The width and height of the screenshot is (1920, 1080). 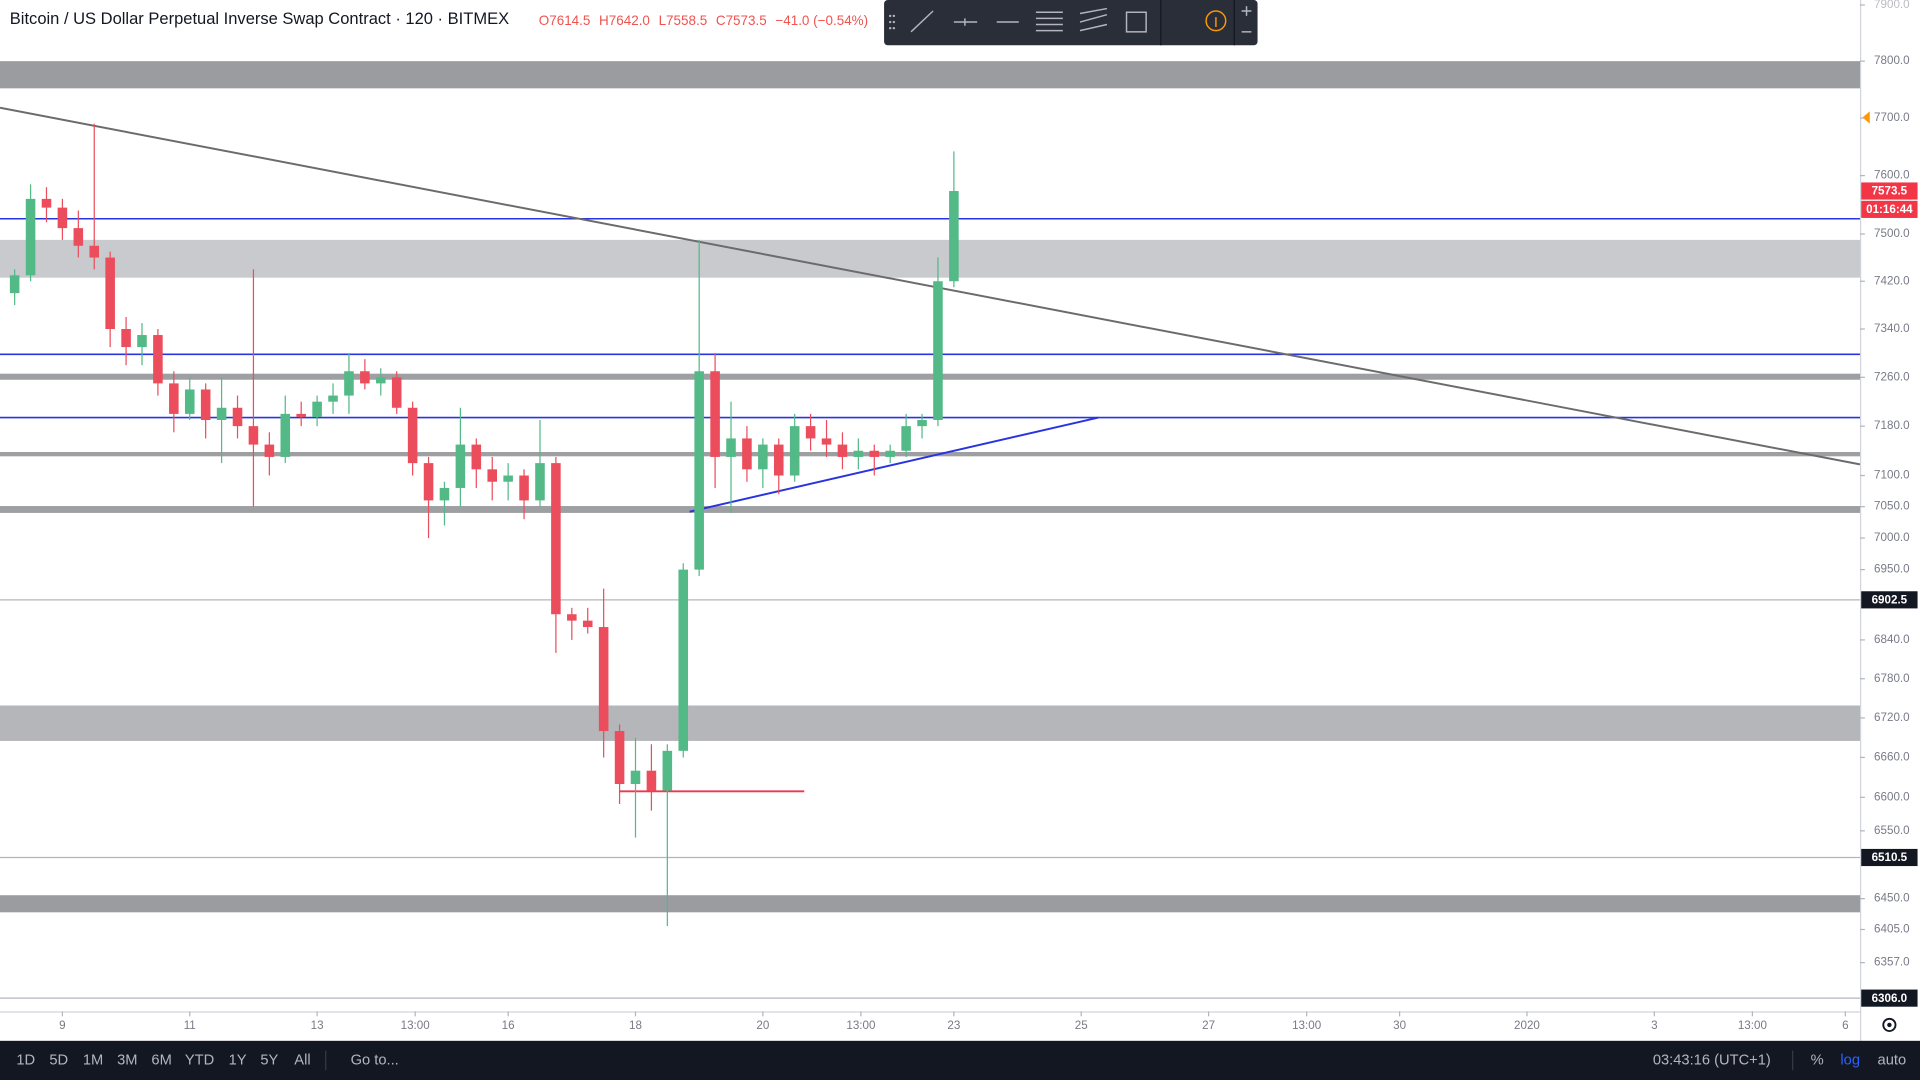 I want to click on y-tick-label: 7800.0, so click(x=1892, y=60).